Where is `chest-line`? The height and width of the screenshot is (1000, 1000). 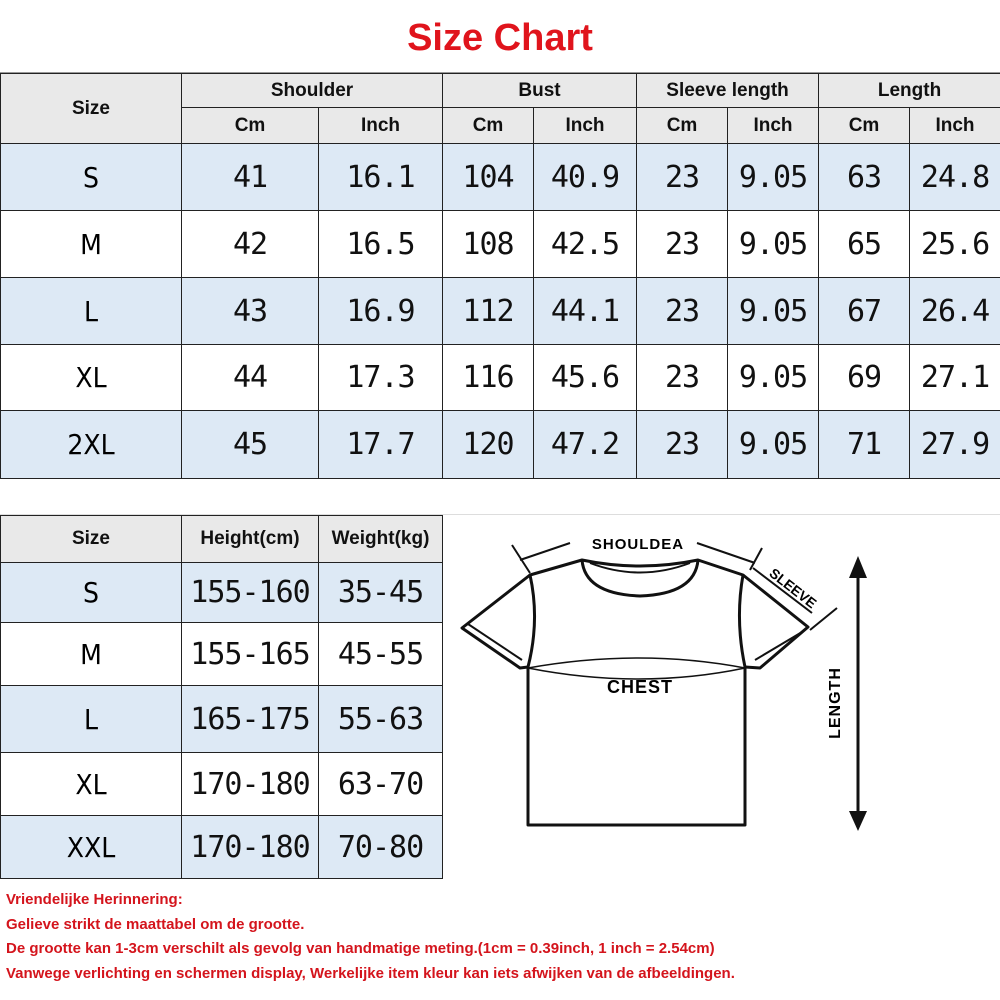
chest-line is located at coordinates (636, 668).